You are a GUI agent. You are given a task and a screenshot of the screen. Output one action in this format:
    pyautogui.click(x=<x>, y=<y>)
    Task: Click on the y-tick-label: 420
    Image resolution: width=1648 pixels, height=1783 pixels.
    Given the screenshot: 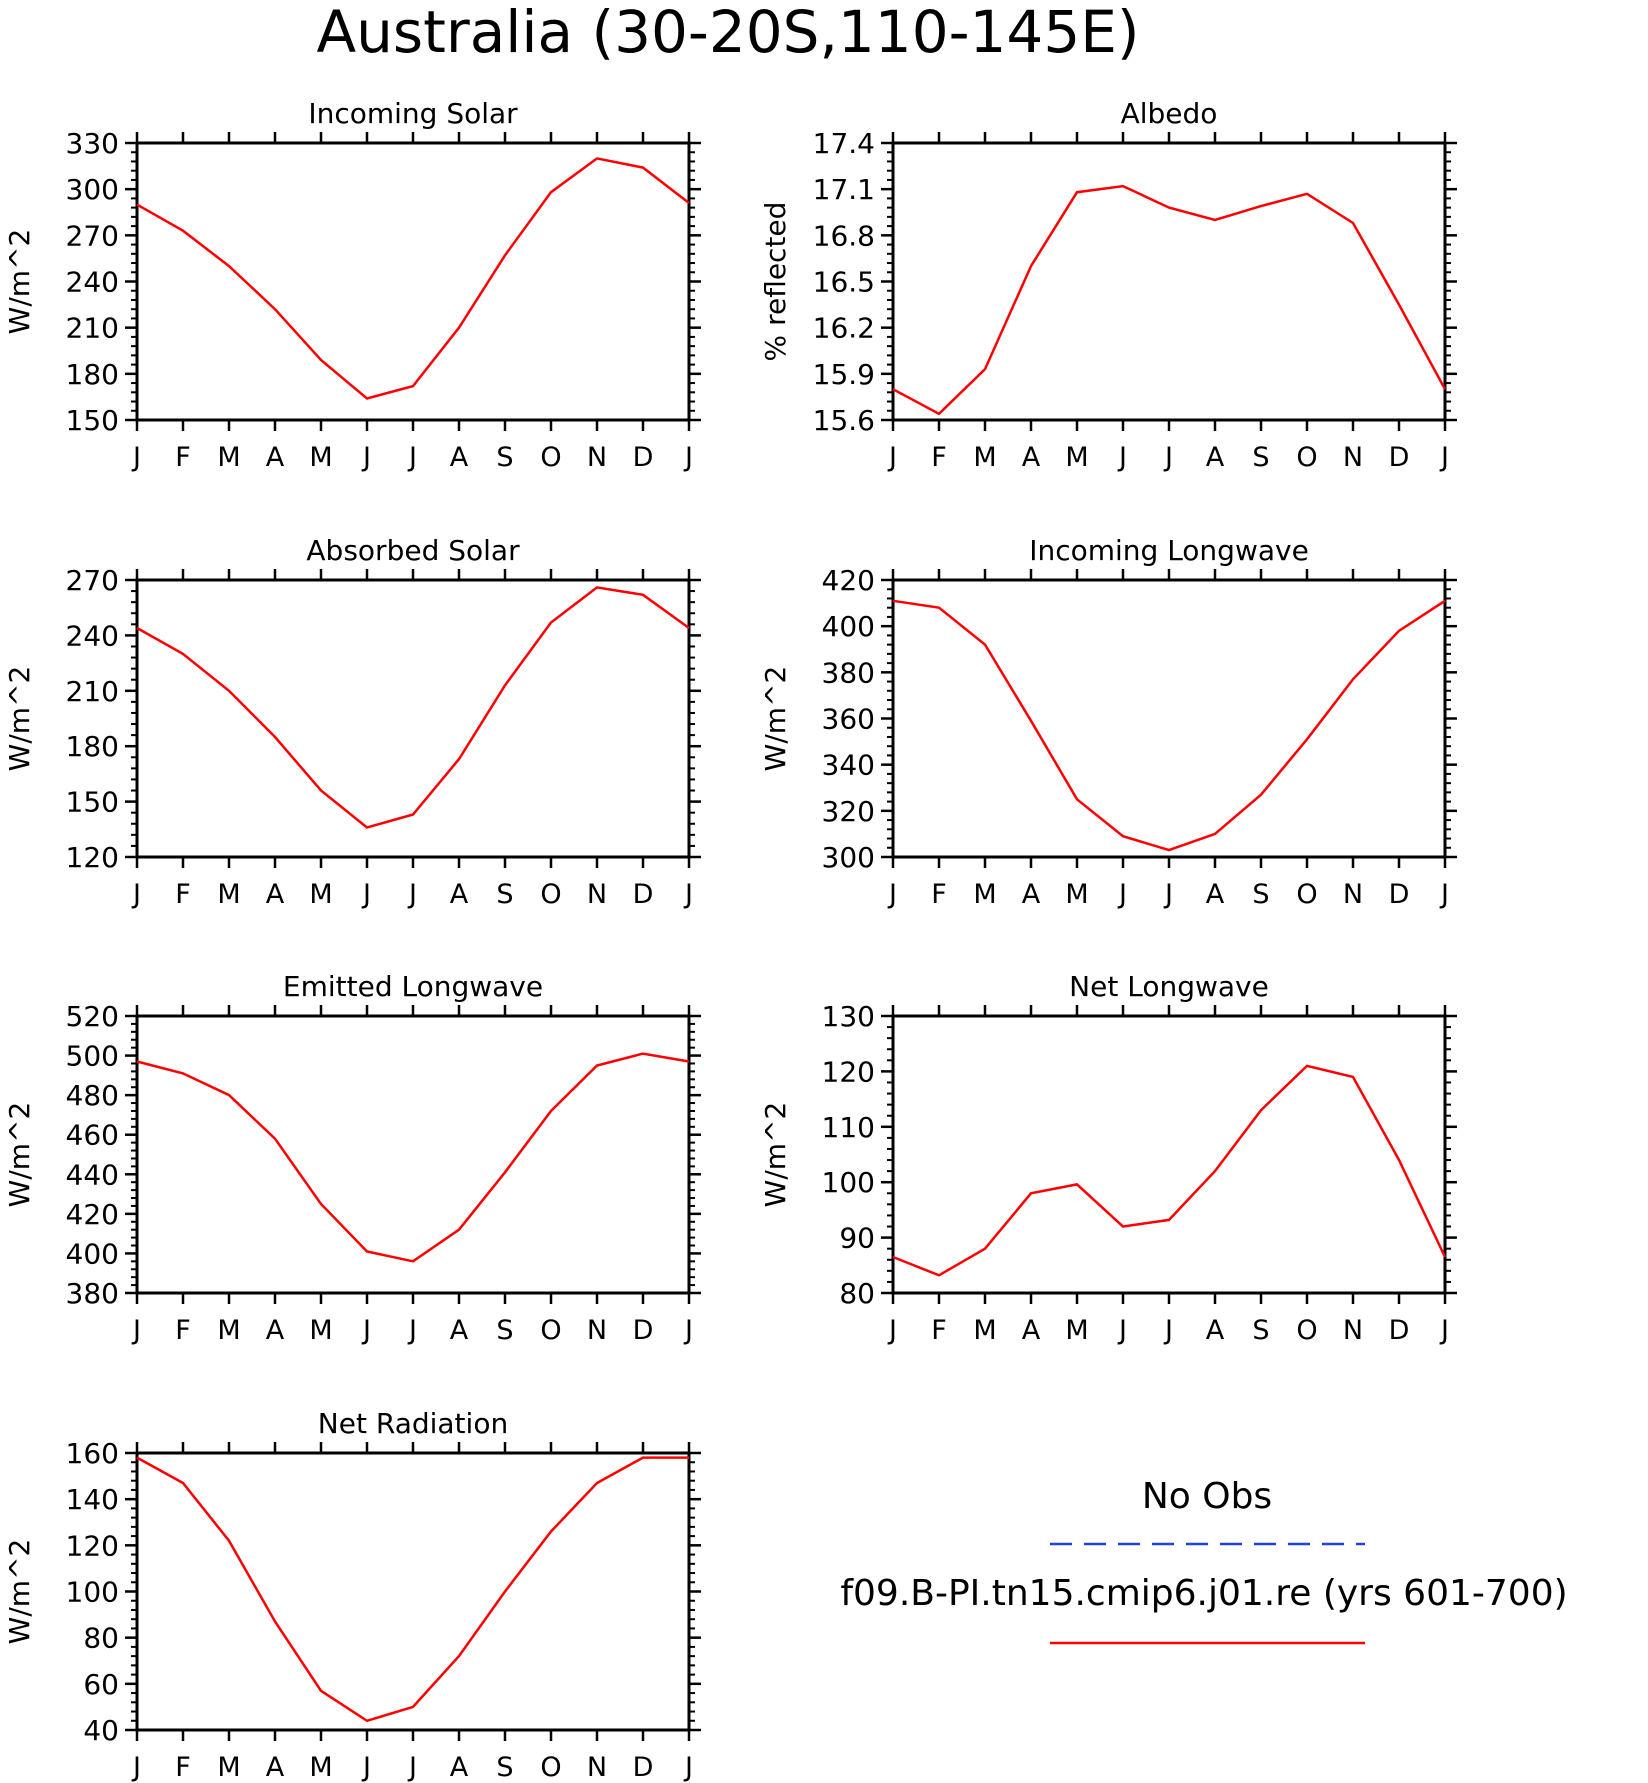 What is the action you would take?
    pyautogui.click(x=848, y=580)
    